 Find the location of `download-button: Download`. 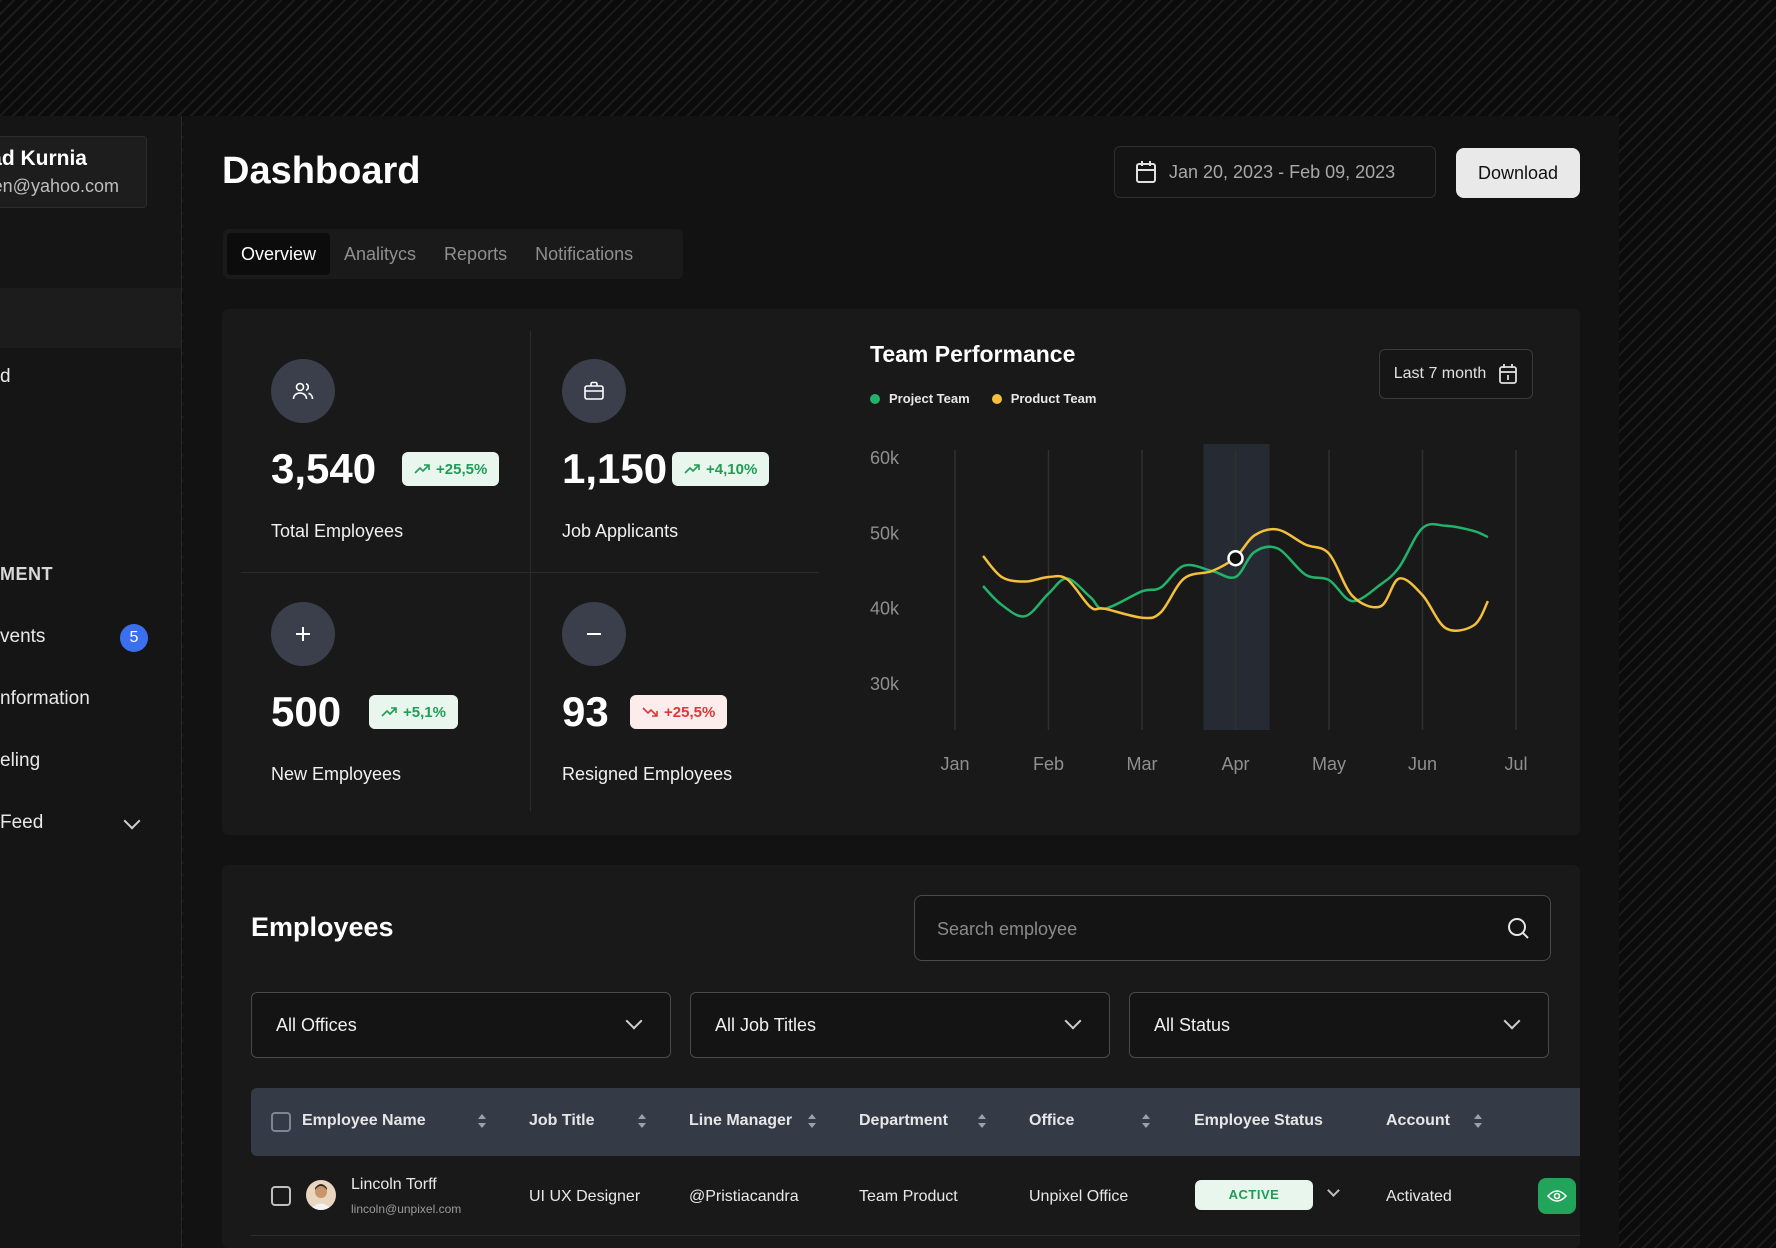

download-button: Download is located at coordinates (1518, 173).